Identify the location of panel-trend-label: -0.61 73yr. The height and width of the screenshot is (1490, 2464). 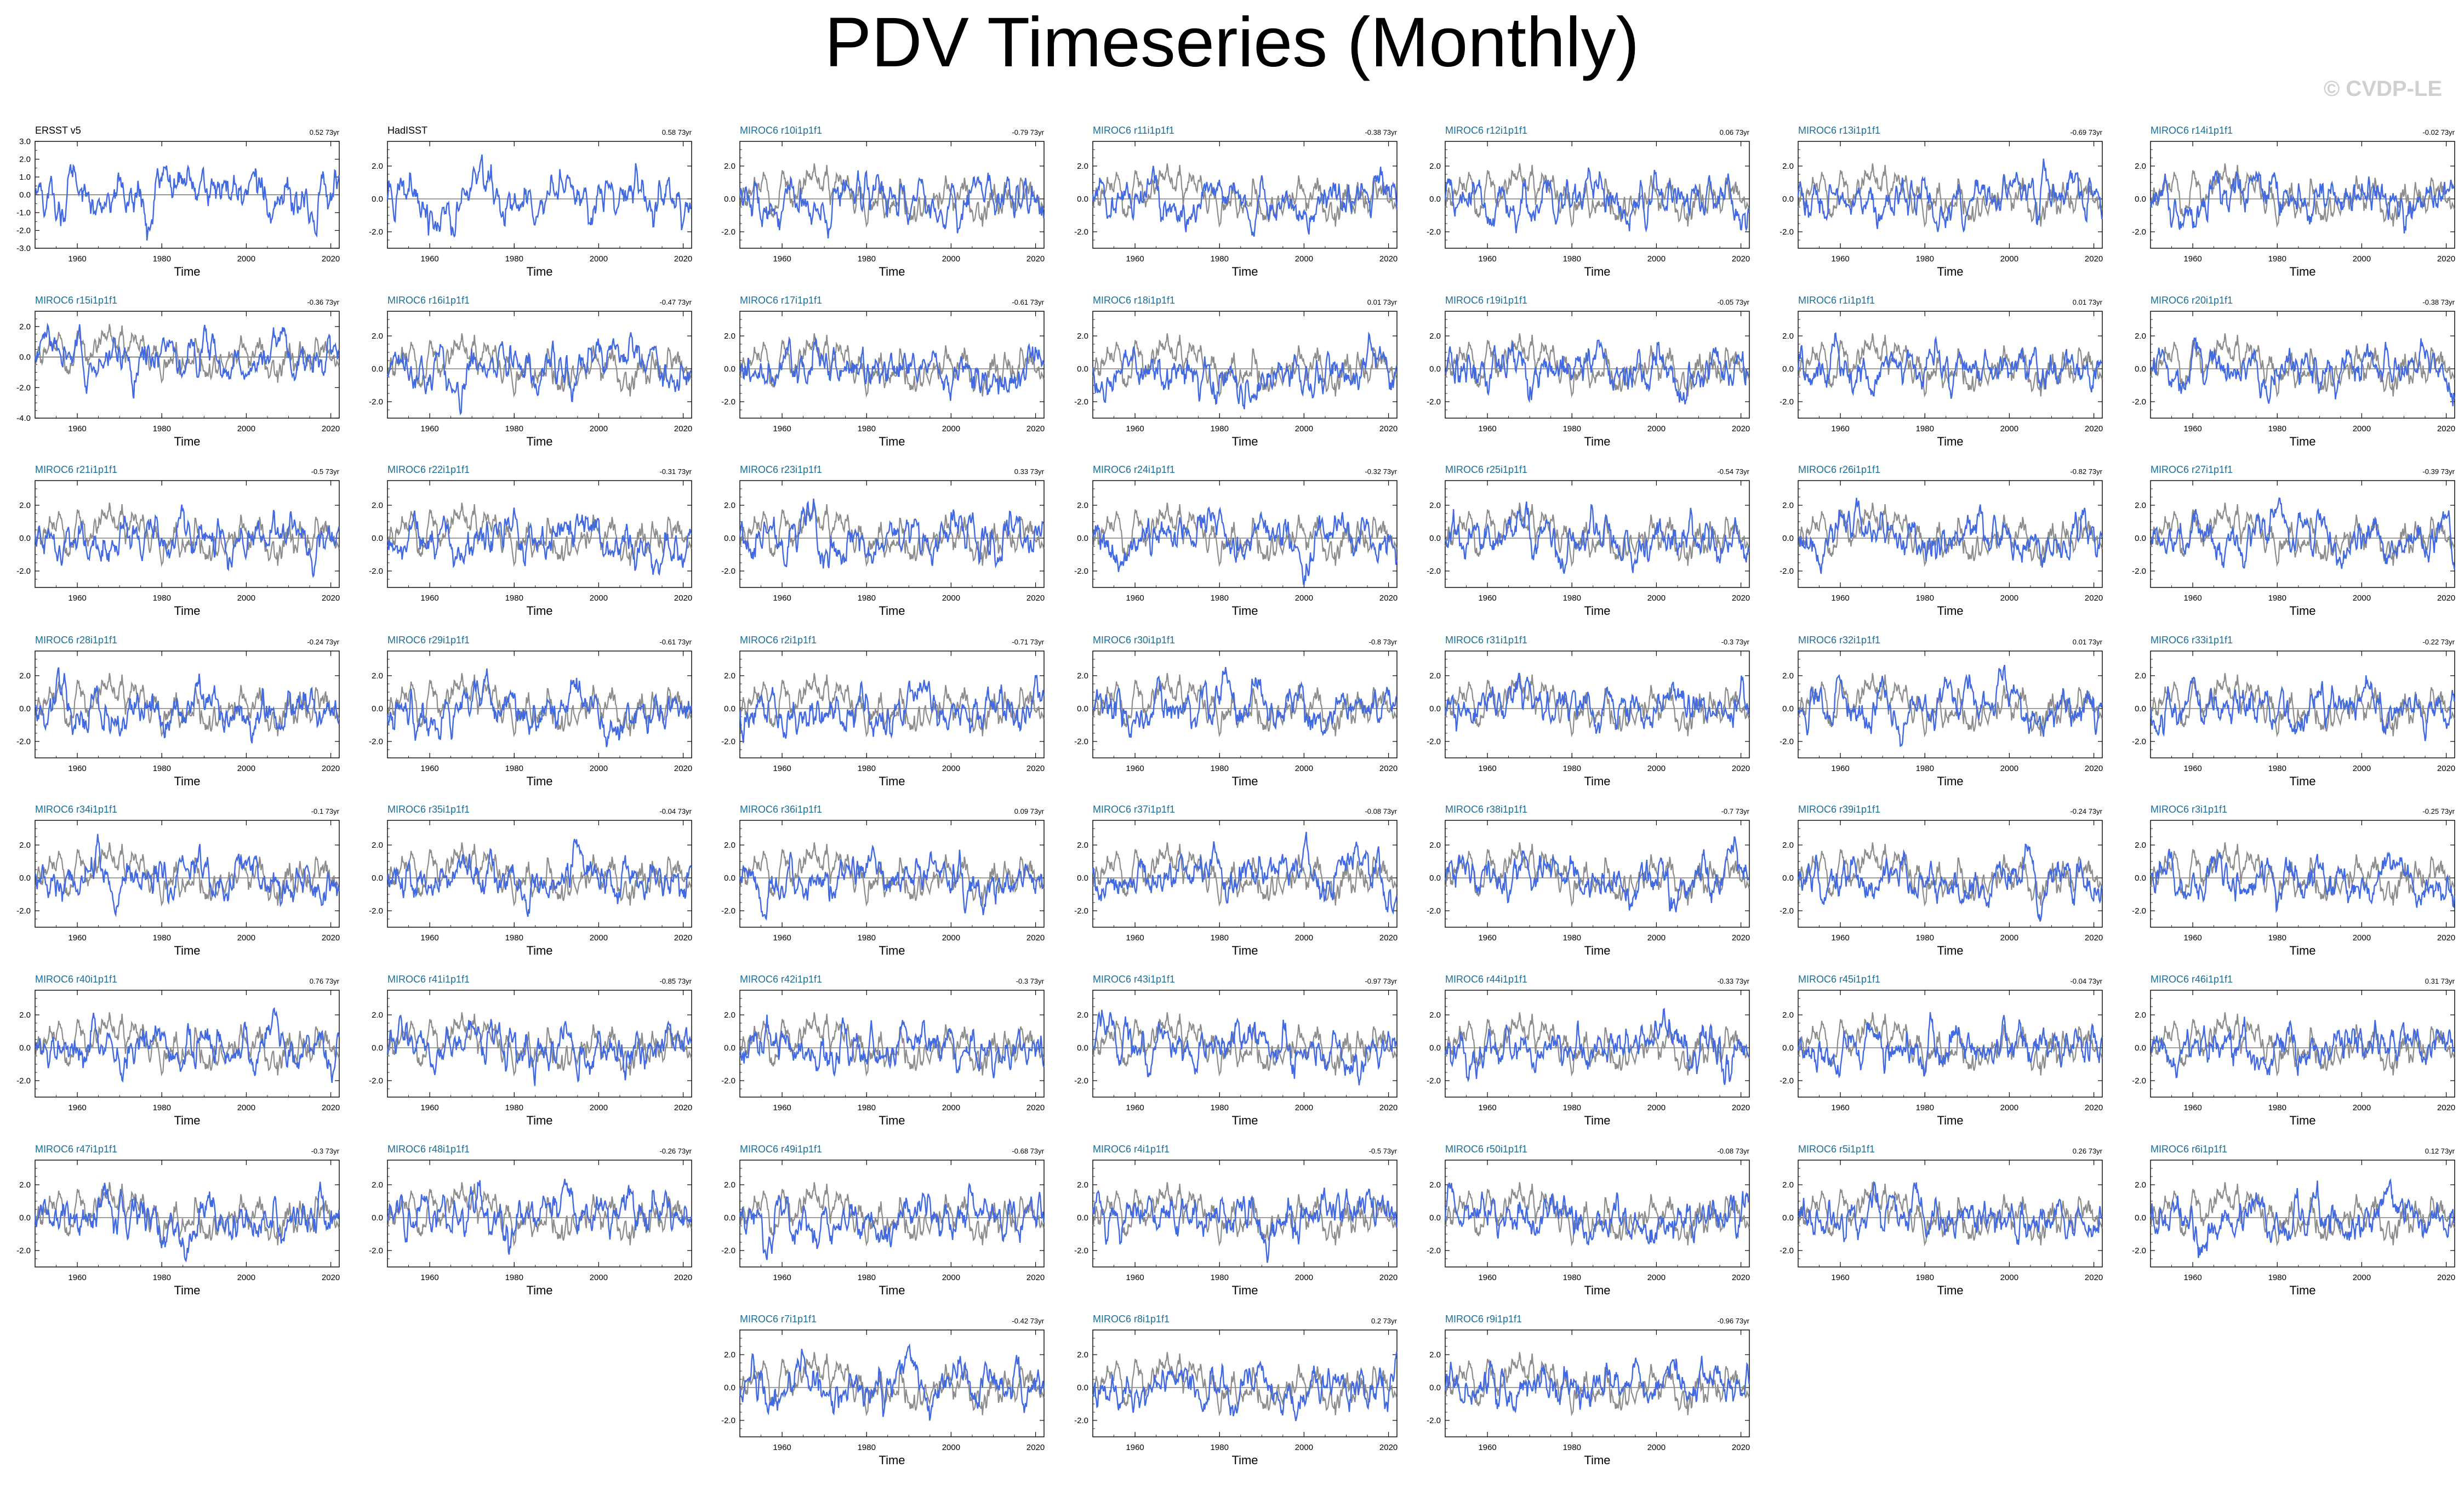
(1028, 302).